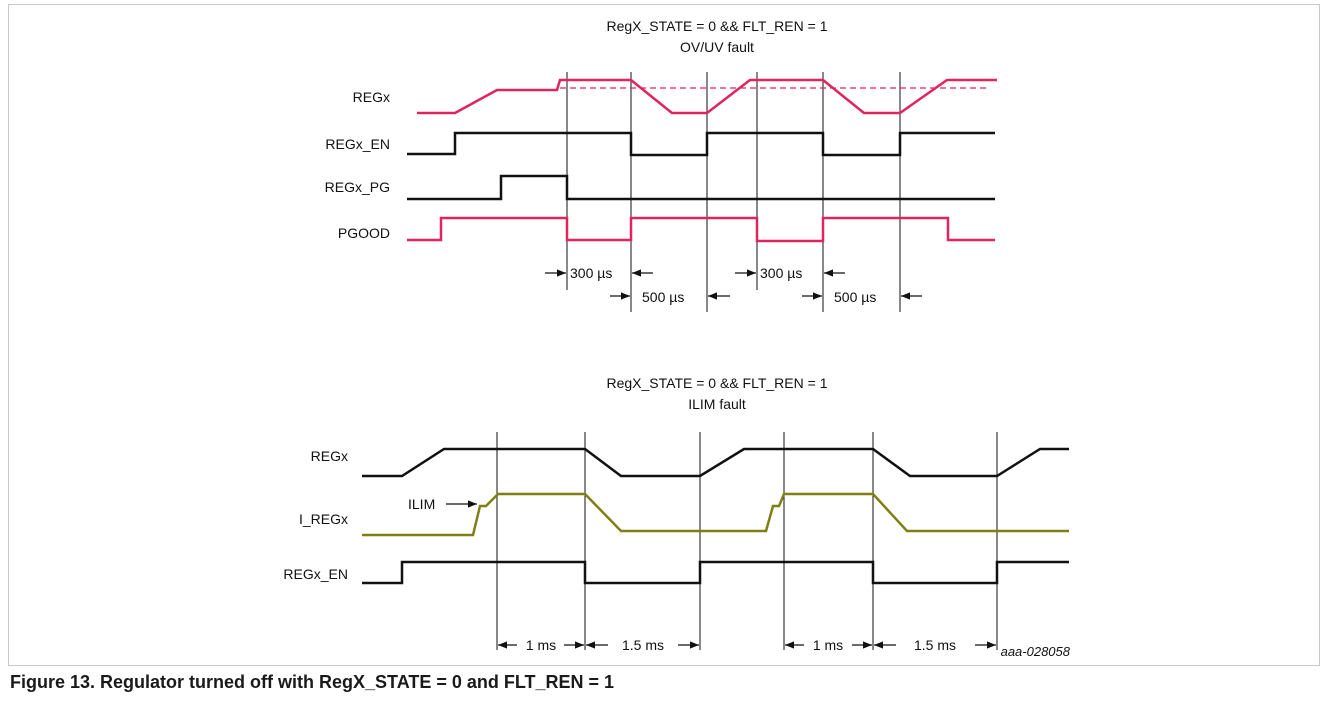 The image size is (1328, 707). Describe the element at coordinates (715, 514) in the screenshot. I see `bottom-trace-i-regx` at that location.